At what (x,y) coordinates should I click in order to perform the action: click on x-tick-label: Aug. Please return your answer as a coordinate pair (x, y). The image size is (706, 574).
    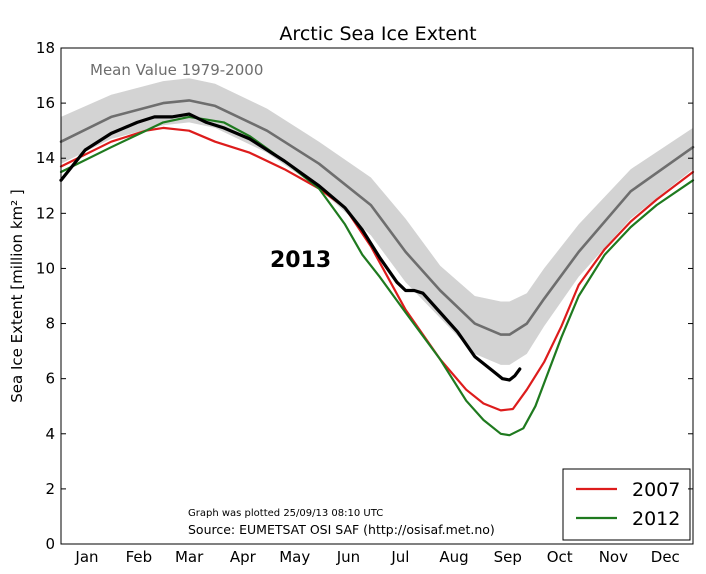
    Looking at the image, I should click on (453, 557).